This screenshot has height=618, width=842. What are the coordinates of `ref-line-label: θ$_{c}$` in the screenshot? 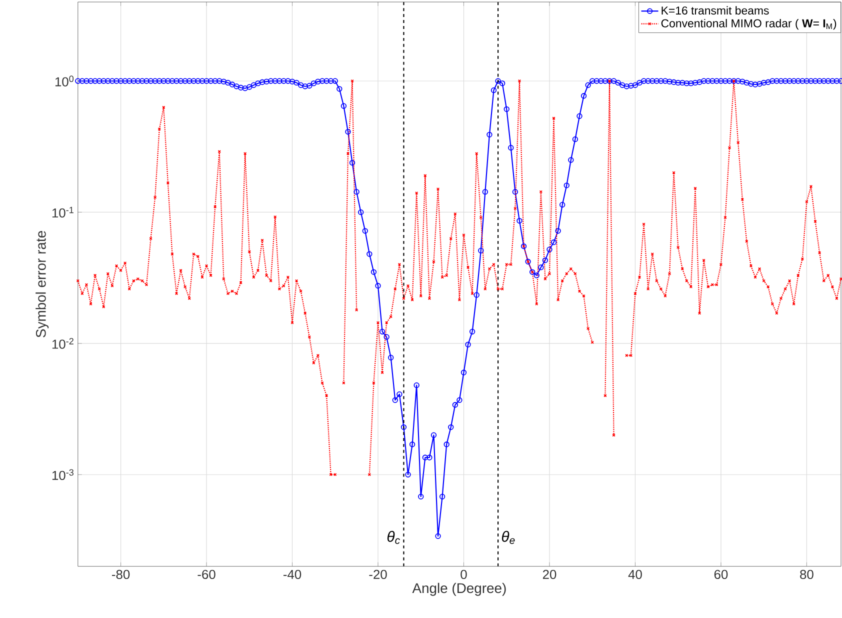 It's located at (393, 537).